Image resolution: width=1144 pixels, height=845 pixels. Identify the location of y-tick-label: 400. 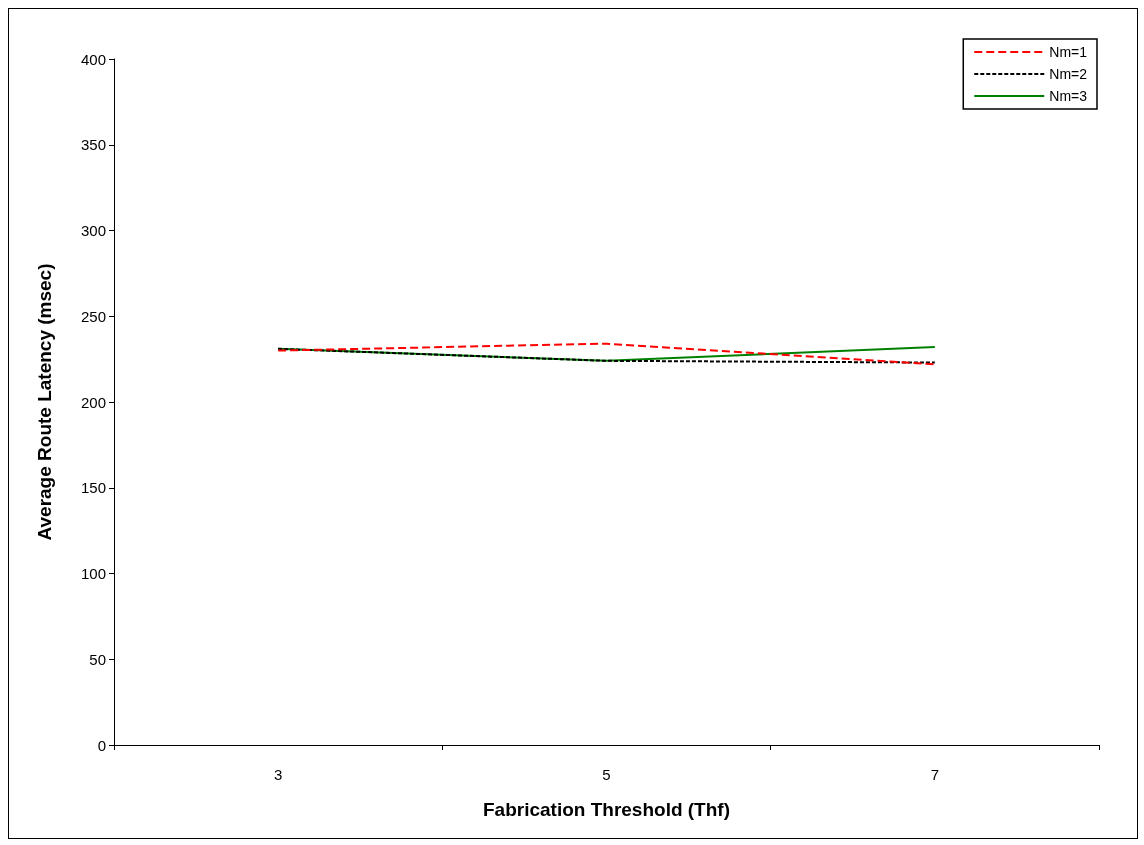
(93, 59).